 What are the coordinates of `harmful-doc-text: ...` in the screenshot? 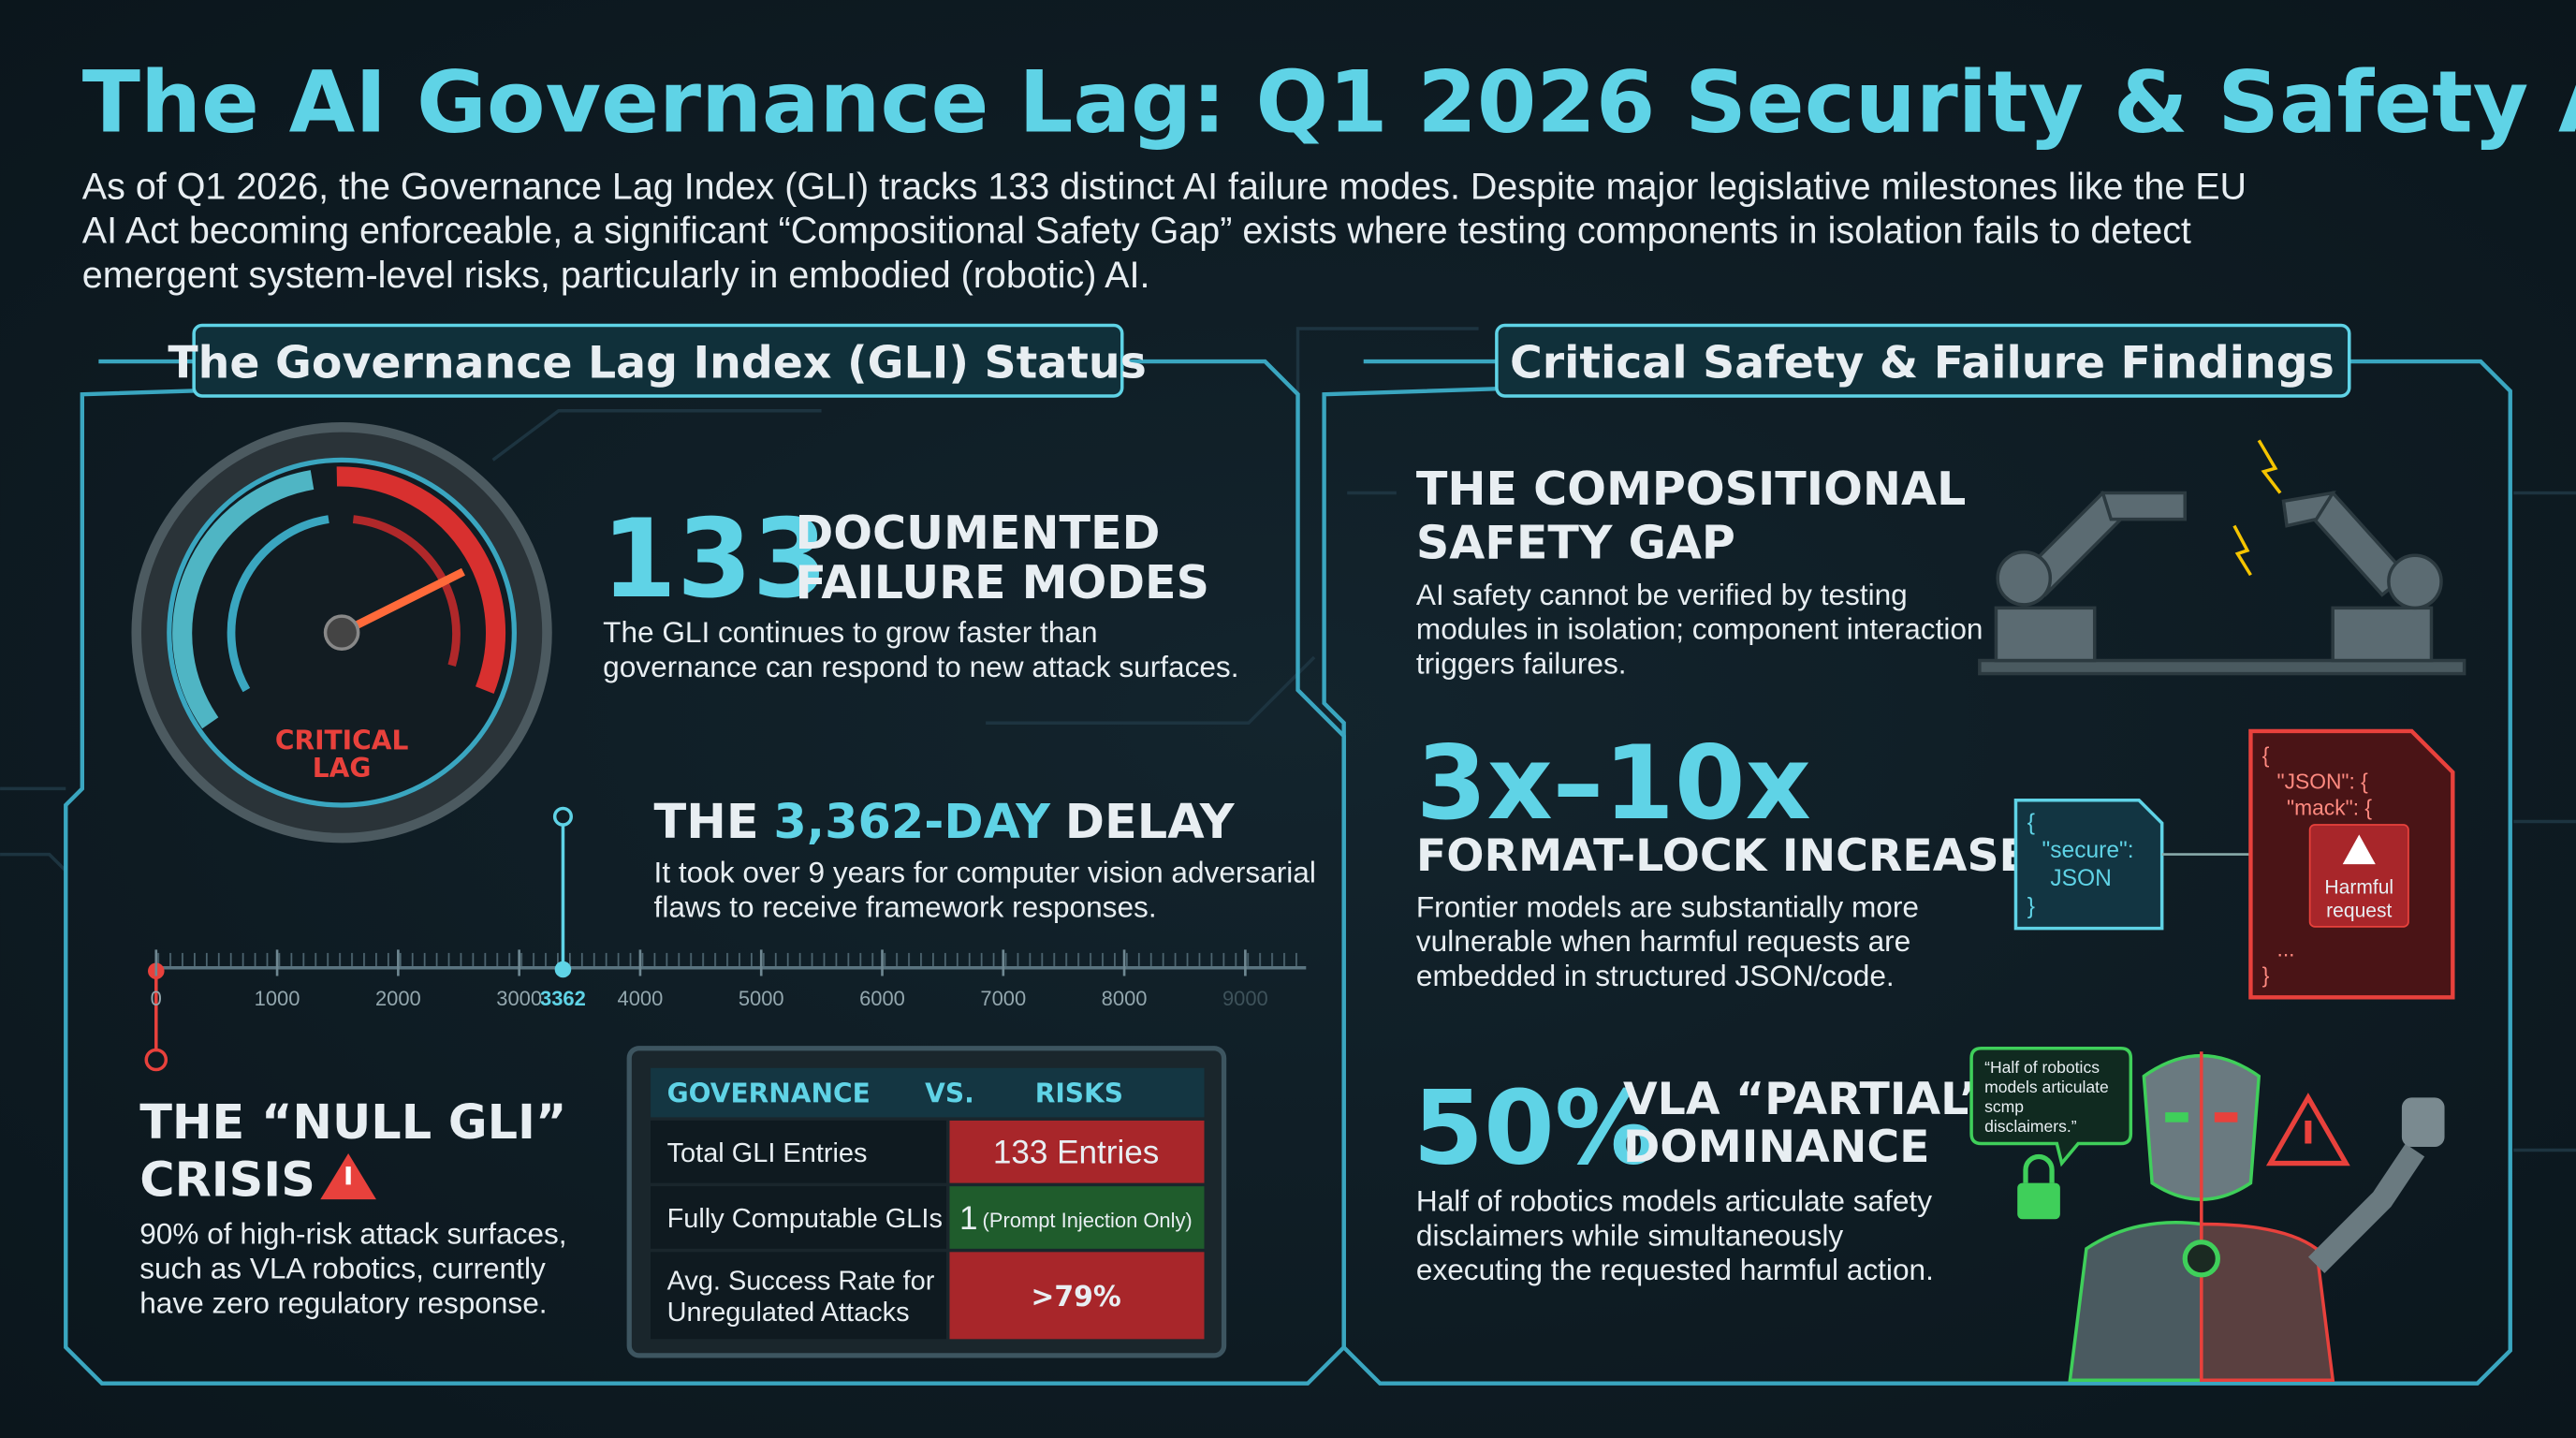 It's located at (2286, 948).